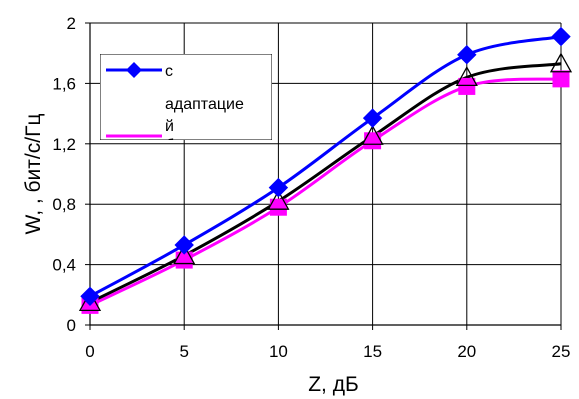 This screenshot has height=399, width=579. Describe the element at coordinates (33, 174) in the screenshot. I see `y-axis-title: W, , бит/с/Гц` at that location.